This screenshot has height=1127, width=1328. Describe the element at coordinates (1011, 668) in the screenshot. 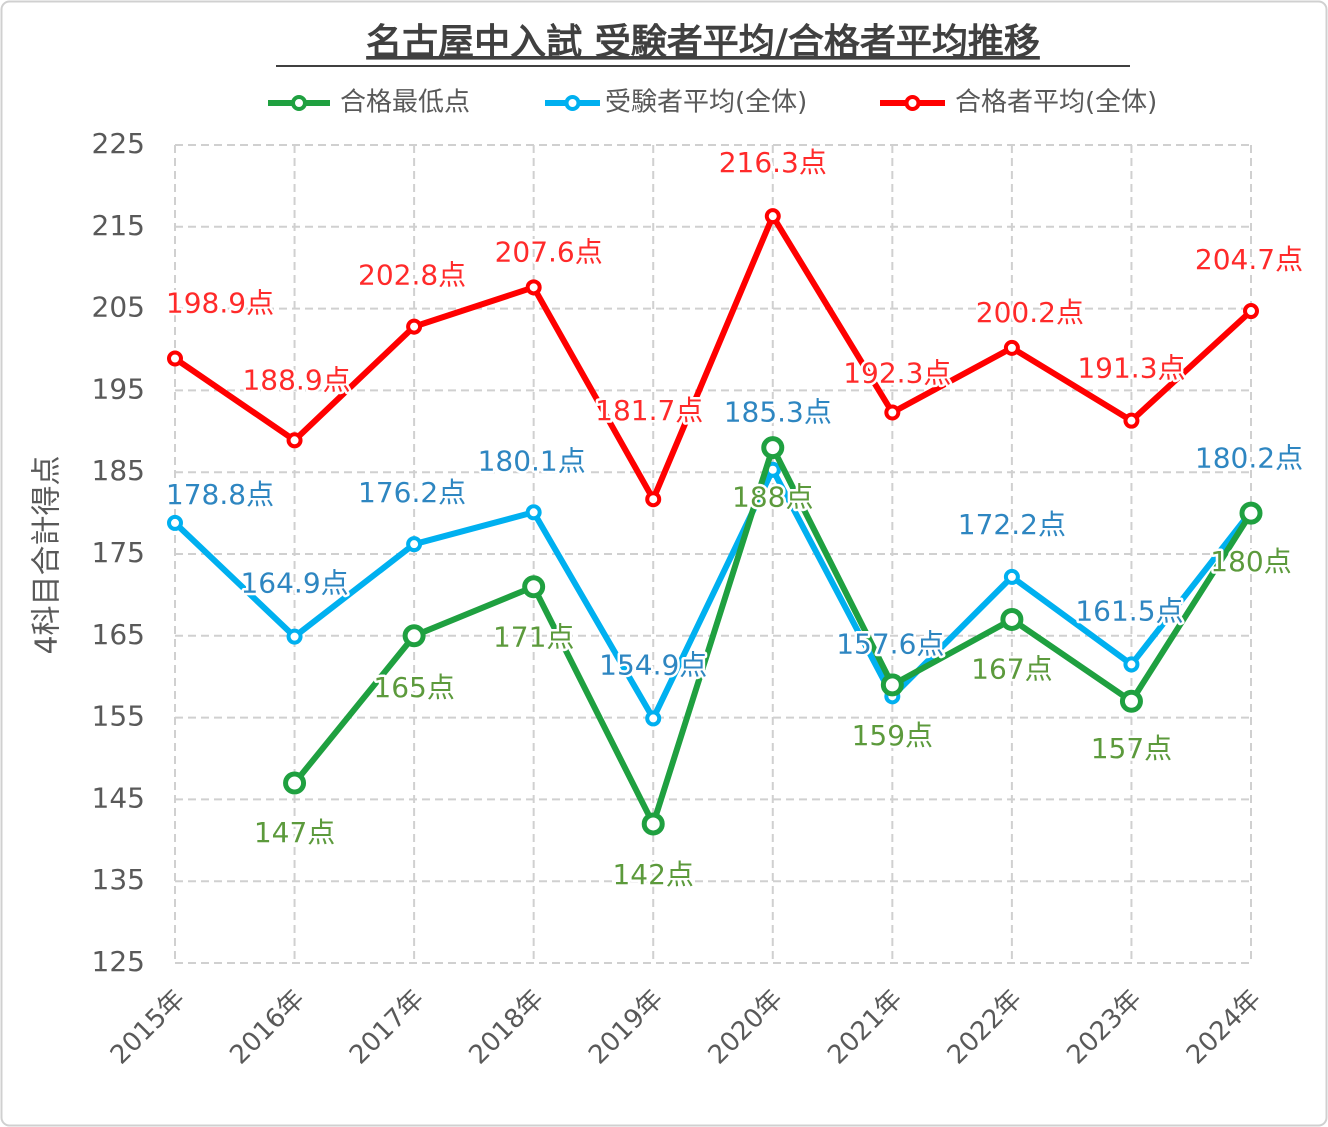

I see `data-label: 167点` at that location.